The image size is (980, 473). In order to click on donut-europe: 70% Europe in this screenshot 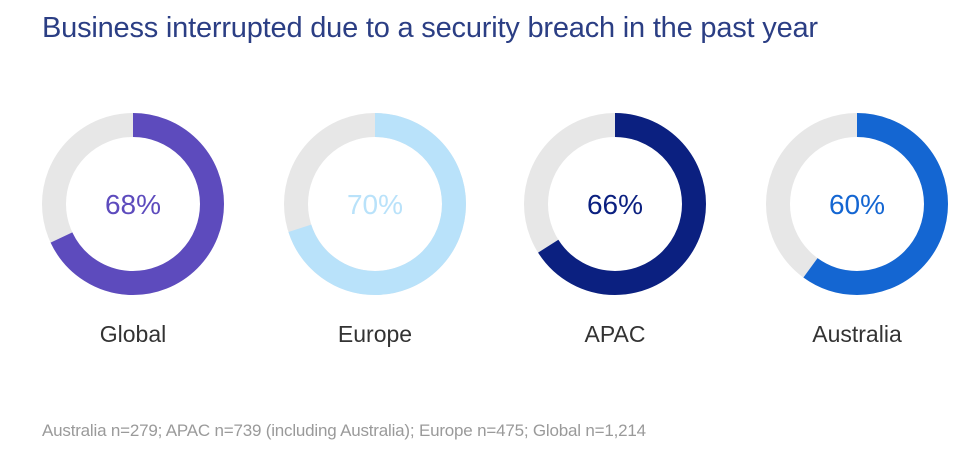, I will do `click(375, 230)`.